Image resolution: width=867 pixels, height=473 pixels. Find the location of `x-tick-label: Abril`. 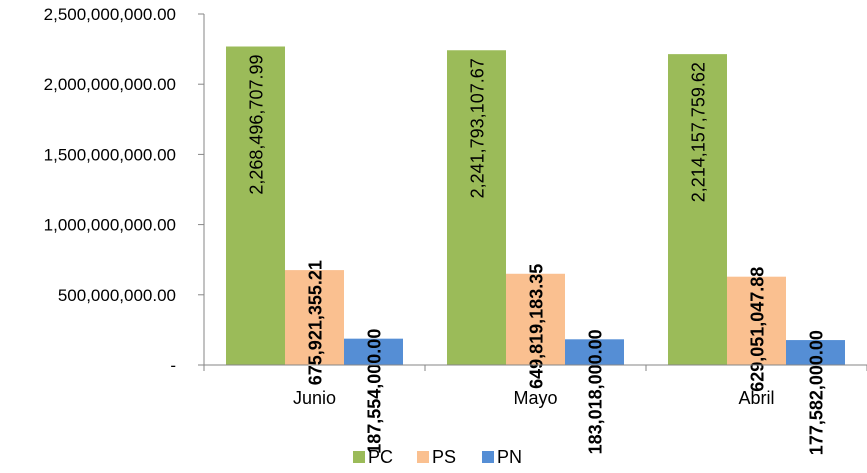

x-tick-label: Abril is located at coordinates (756, 398).